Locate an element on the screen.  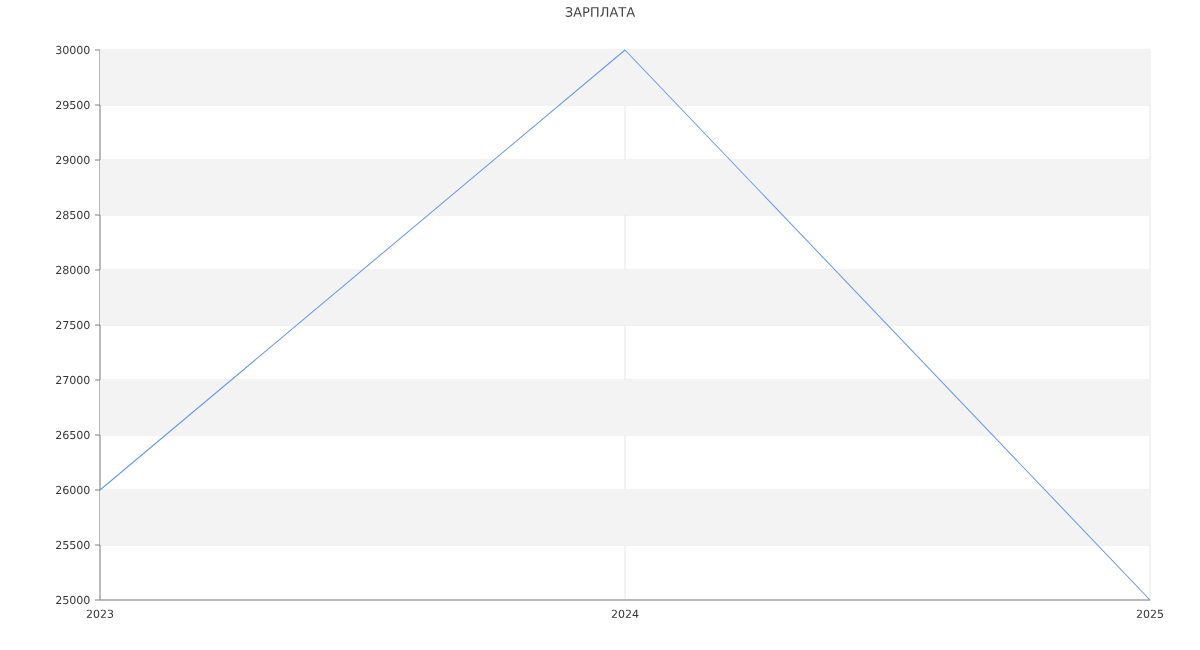
y-tick-label: 26500 is located at coordinates (73, 435).